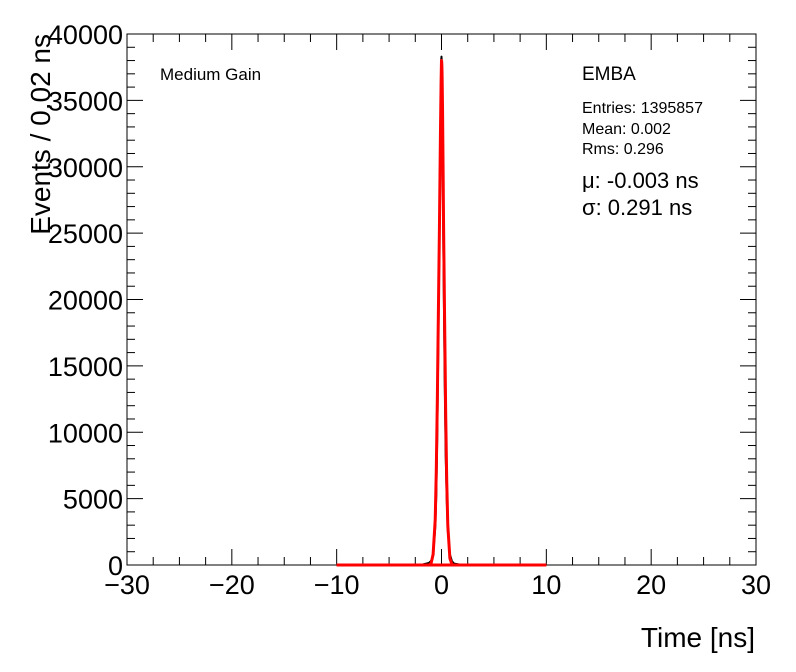  Describe the element at coordinates (756, 585) in the screenshot. I see `x-tick-label: 30` at that location.